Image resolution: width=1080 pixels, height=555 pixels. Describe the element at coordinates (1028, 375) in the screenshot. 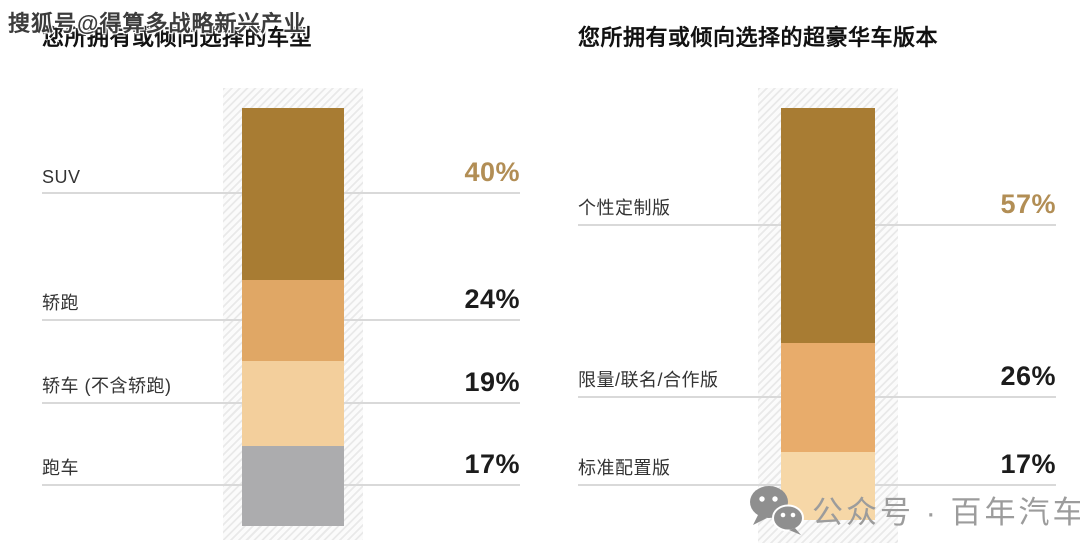

I see `category-value: 26%` at that location.